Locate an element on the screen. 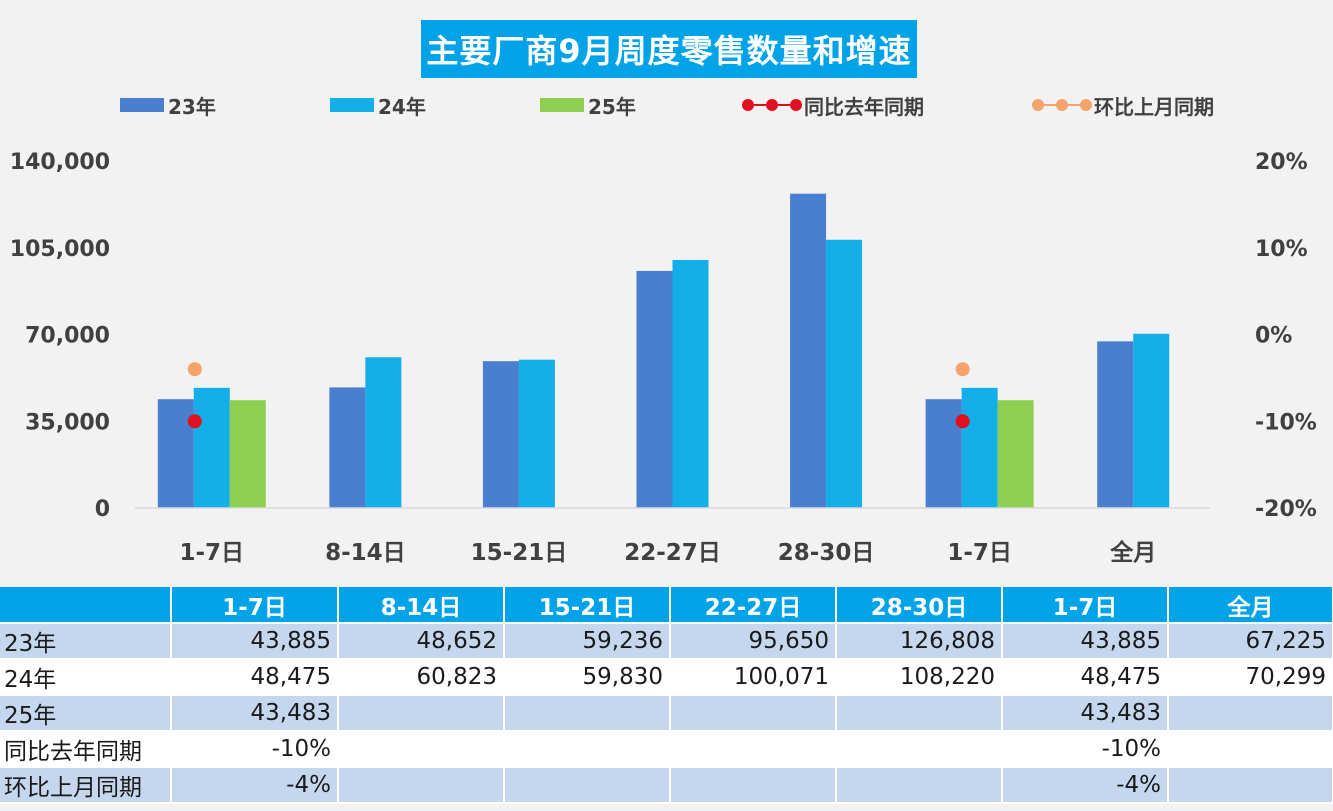  table-header-cell: 15-21日 is located at coordinates (587, 605).